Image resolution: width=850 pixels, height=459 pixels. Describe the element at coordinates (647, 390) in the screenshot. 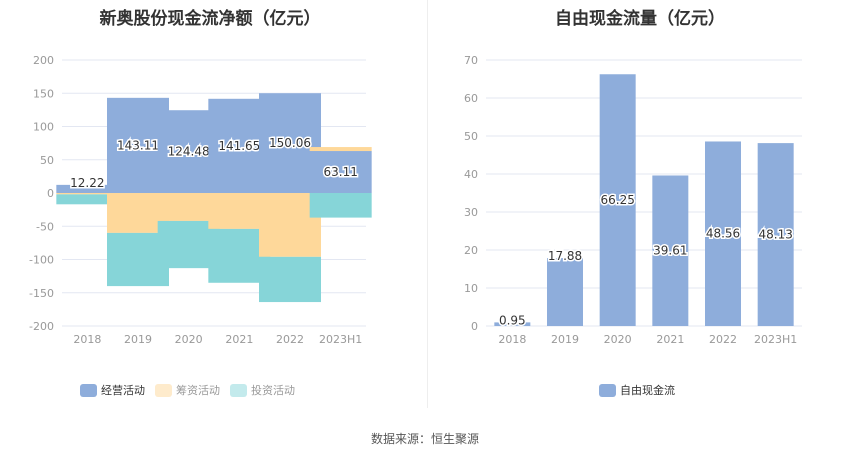

I see `legend-label: 自由现金流` at that location.